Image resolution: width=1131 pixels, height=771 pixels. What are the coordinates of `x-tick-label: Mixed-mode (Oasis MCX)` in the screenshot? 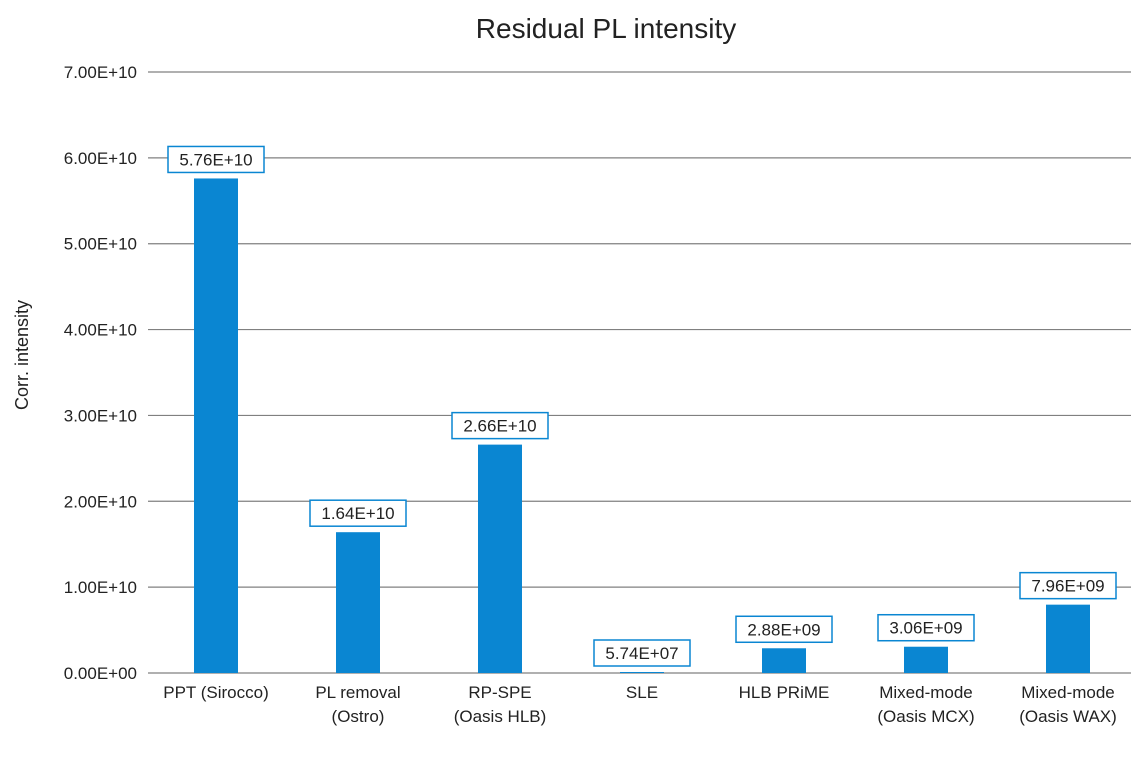 It's located at (925, 704).